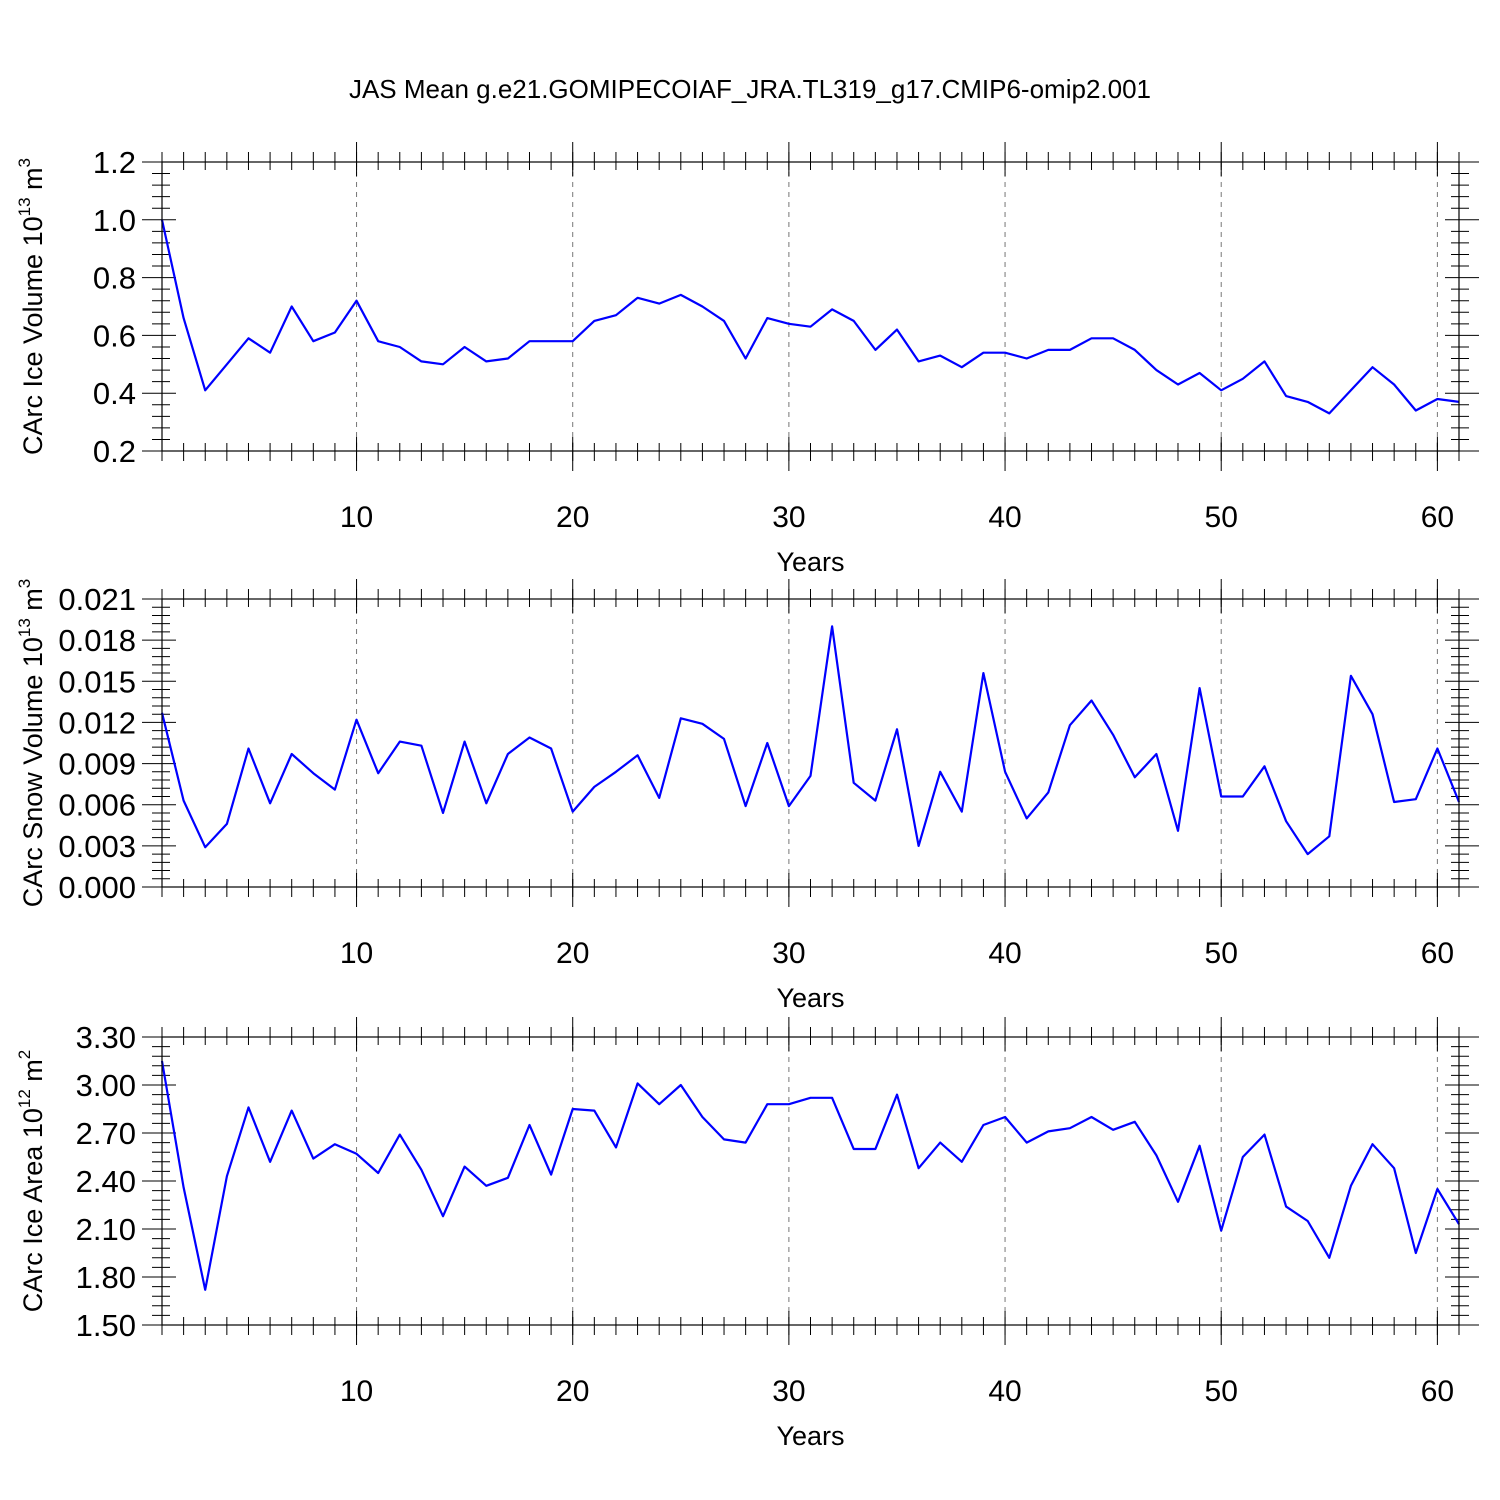 The width and height of the screenshot is (1500, 1500). I want to click on y-tick-label: 0.018, so click(97, 640).